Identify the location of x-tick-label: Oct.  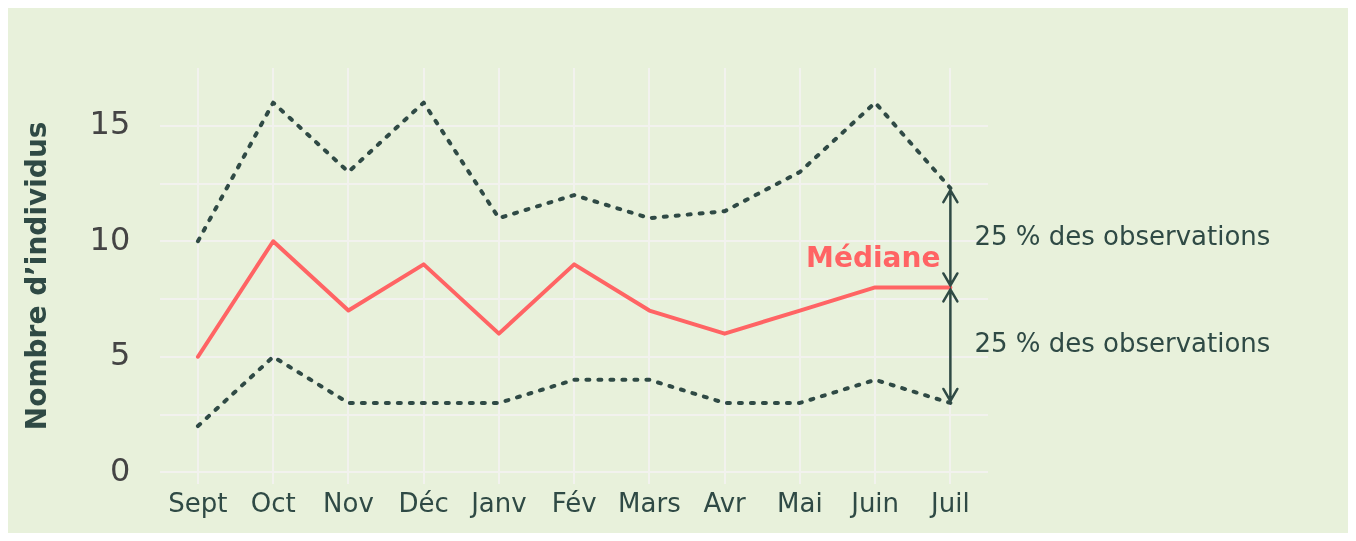
(273, 503).